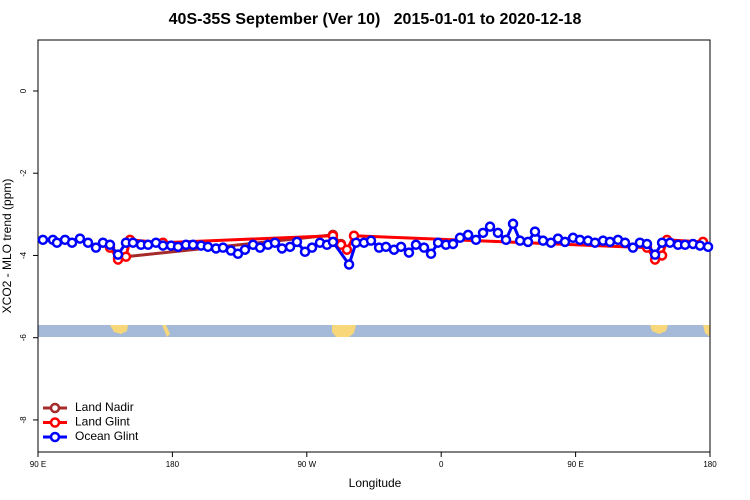 The image size is (750, 500). What do you see at coordinates (23, 420) in the screenshot?
I see `y-tick-label: -8` at bounding box center [23, 420].